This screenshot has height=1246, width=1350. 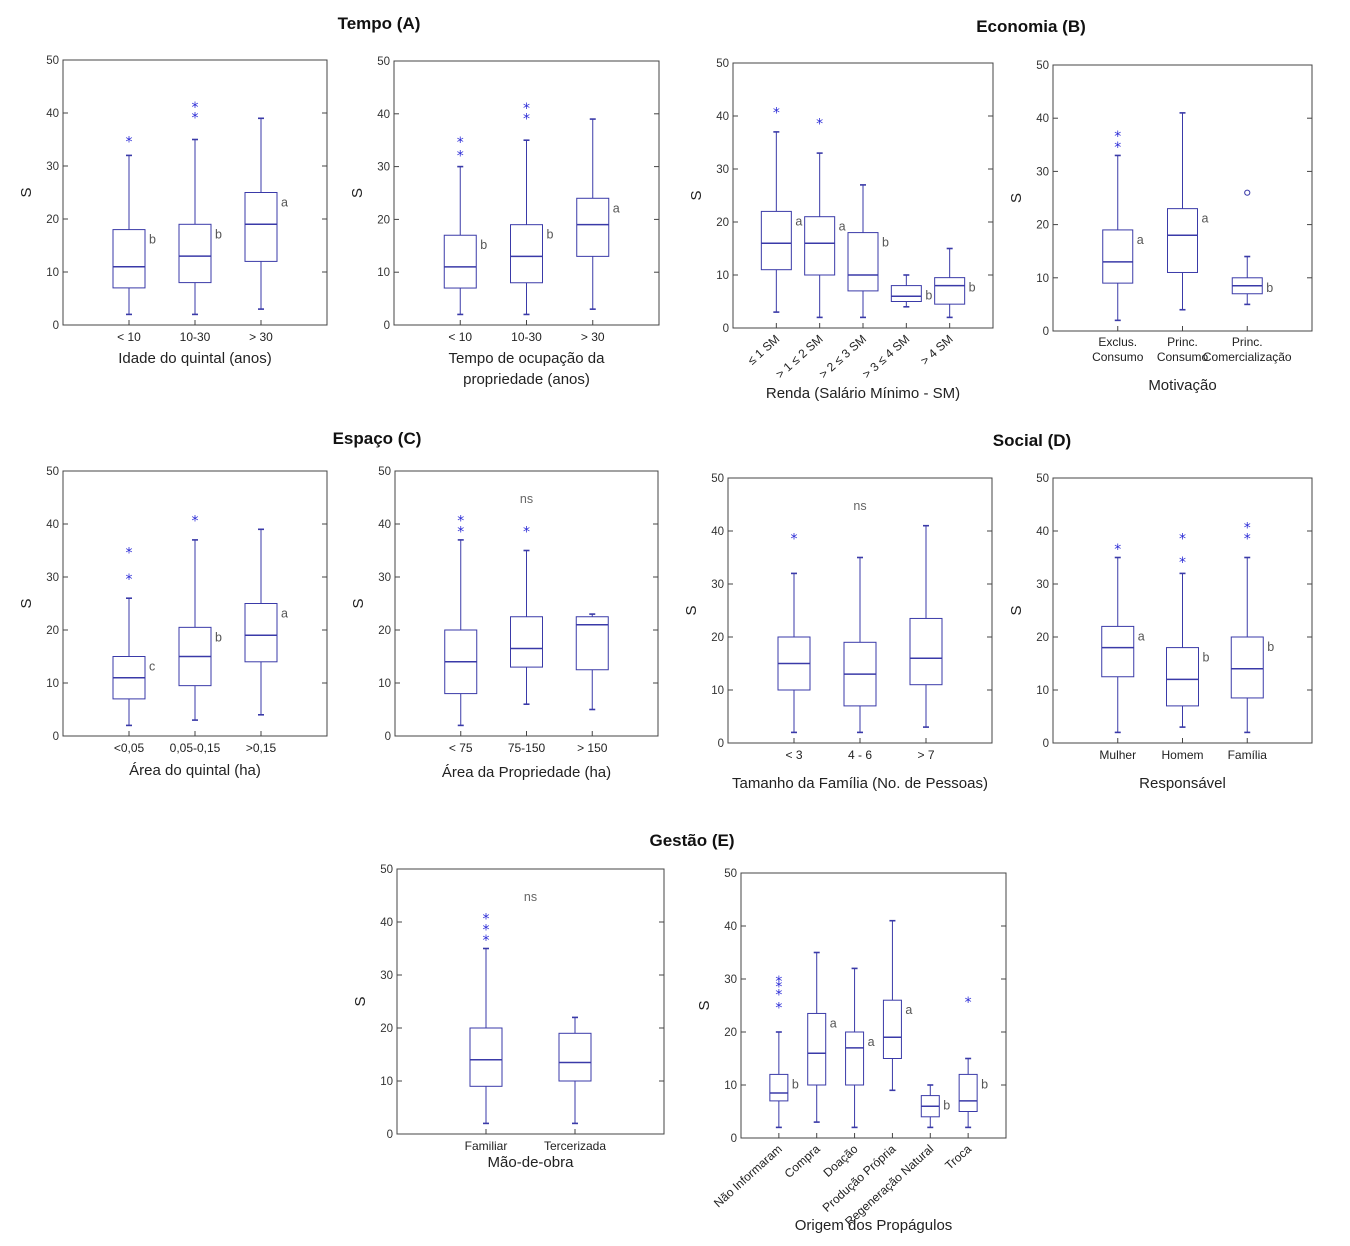 I want to click on x-axis-label: Responsável, so click(x=1182, y=783).